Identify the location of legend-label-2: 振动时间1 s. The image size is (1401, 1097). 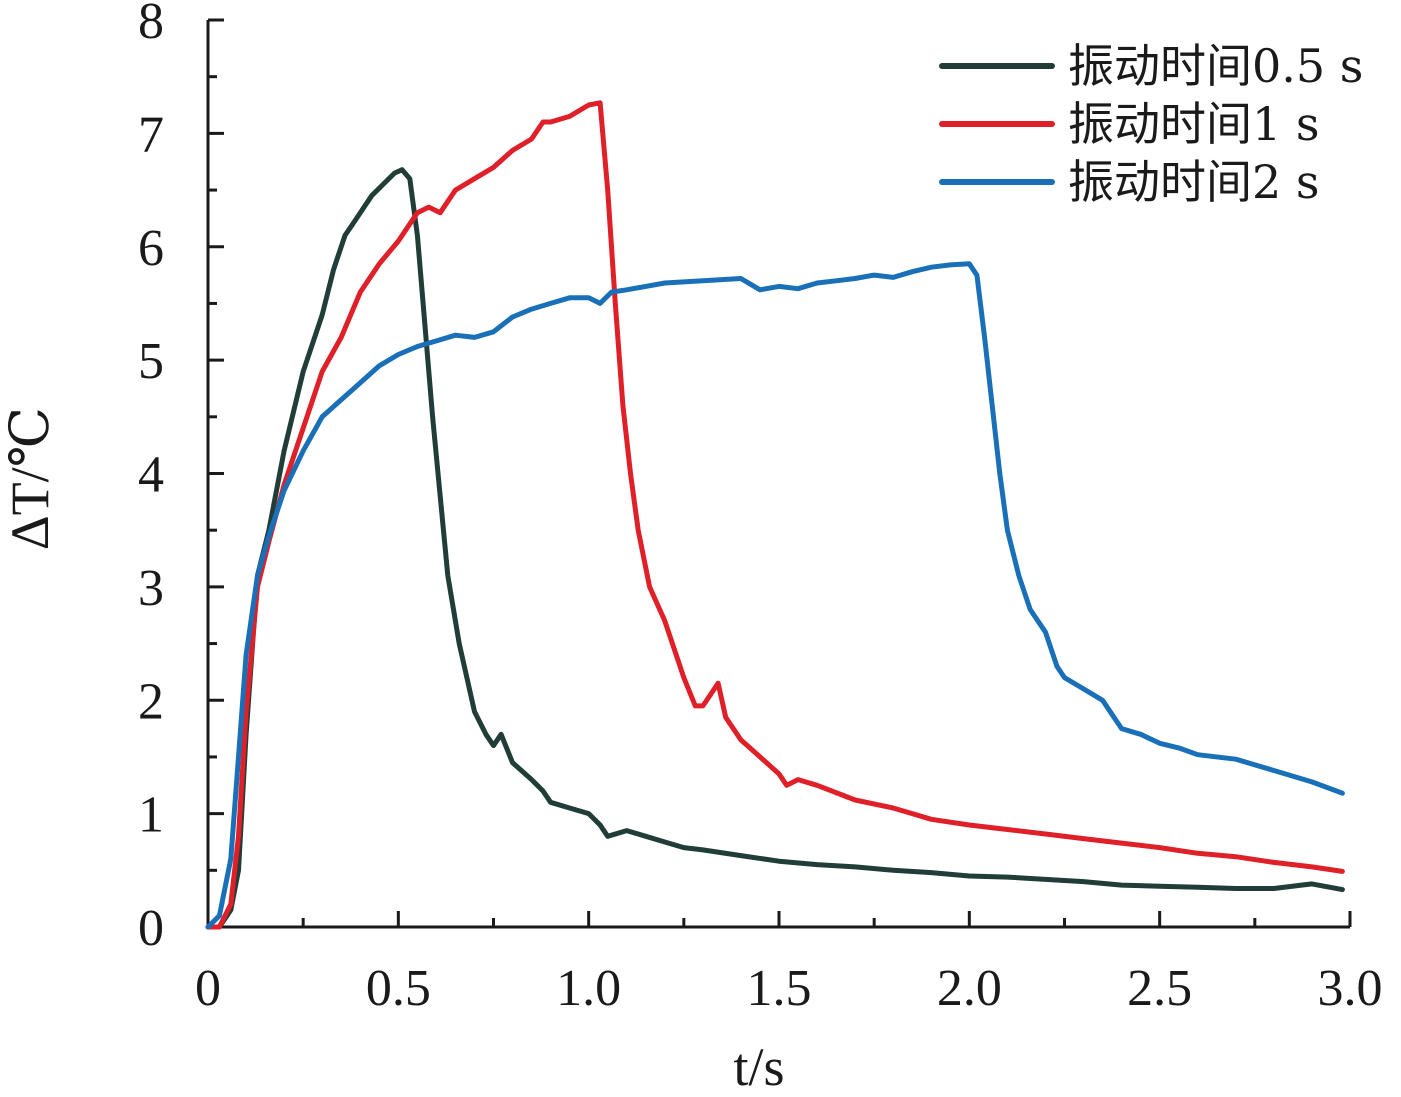
(1194, 124).